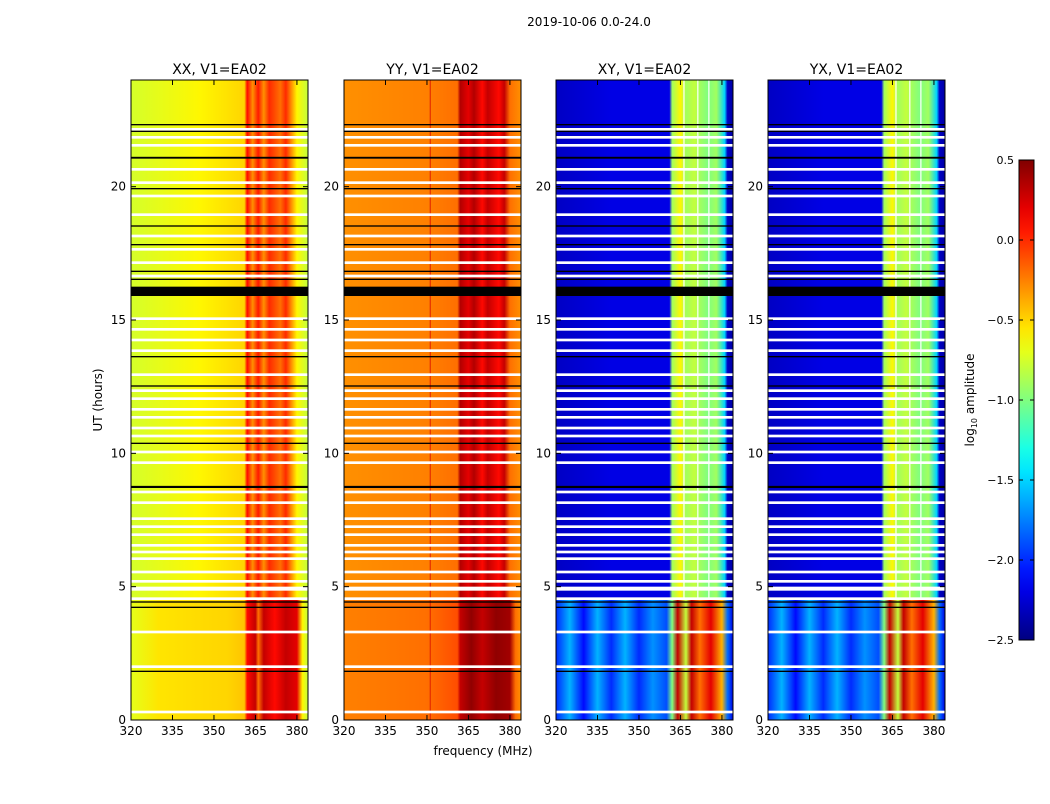 The width and height of the screenshot is (1050, 804). I want to click on panel-title: XX, V1=EA02, so click(219, 70).